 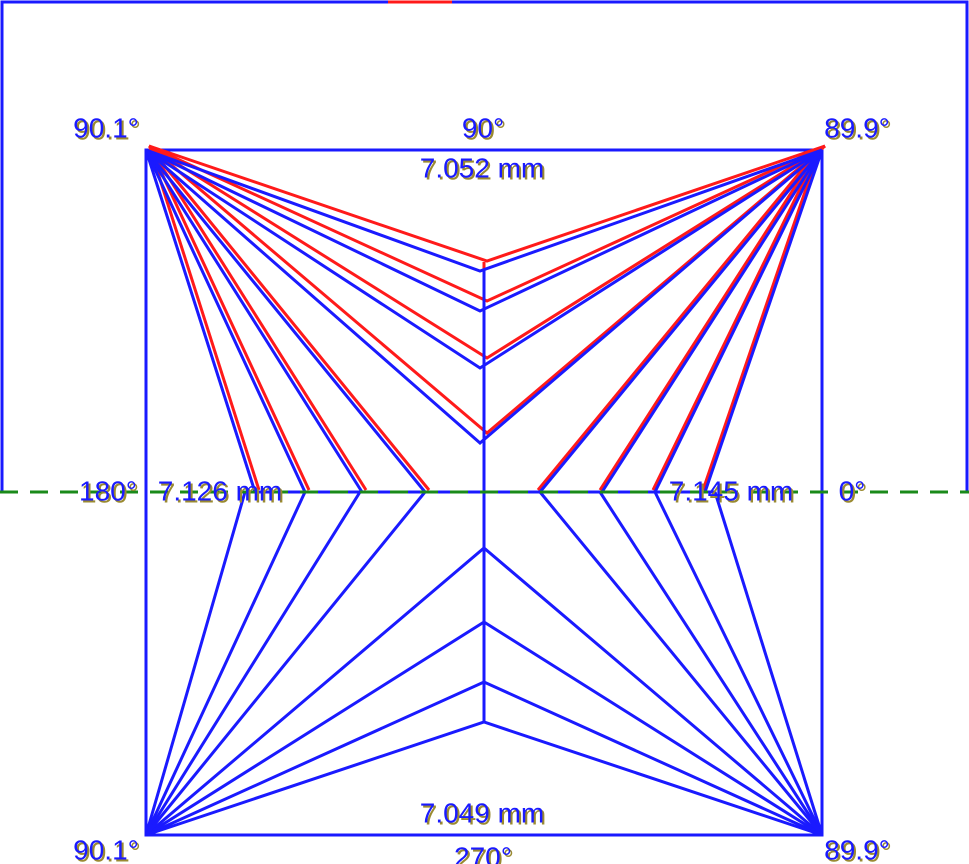 I want to click on direction-label-shadow: 90°, so click(x=485, y=129).